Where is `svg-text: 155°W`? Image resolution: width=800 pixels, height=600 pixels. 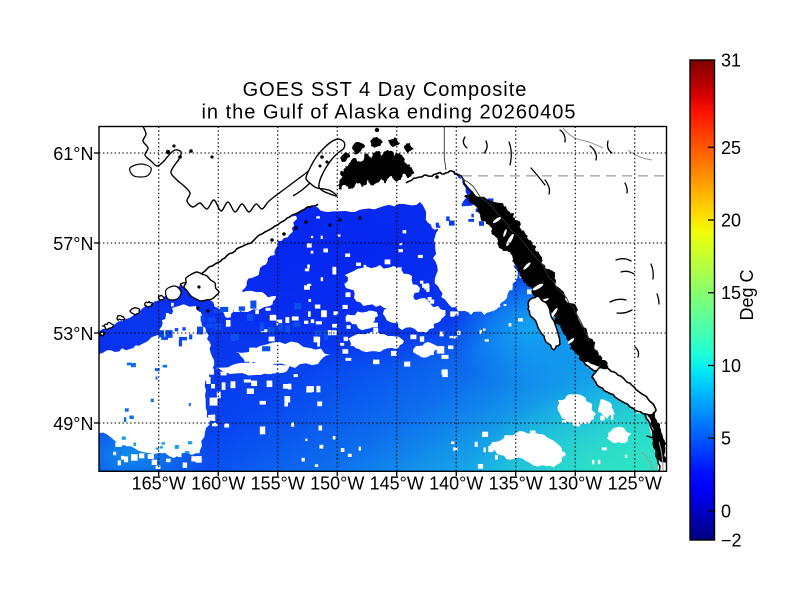 svg-text: 155°W is located at coordinates (278, 484).